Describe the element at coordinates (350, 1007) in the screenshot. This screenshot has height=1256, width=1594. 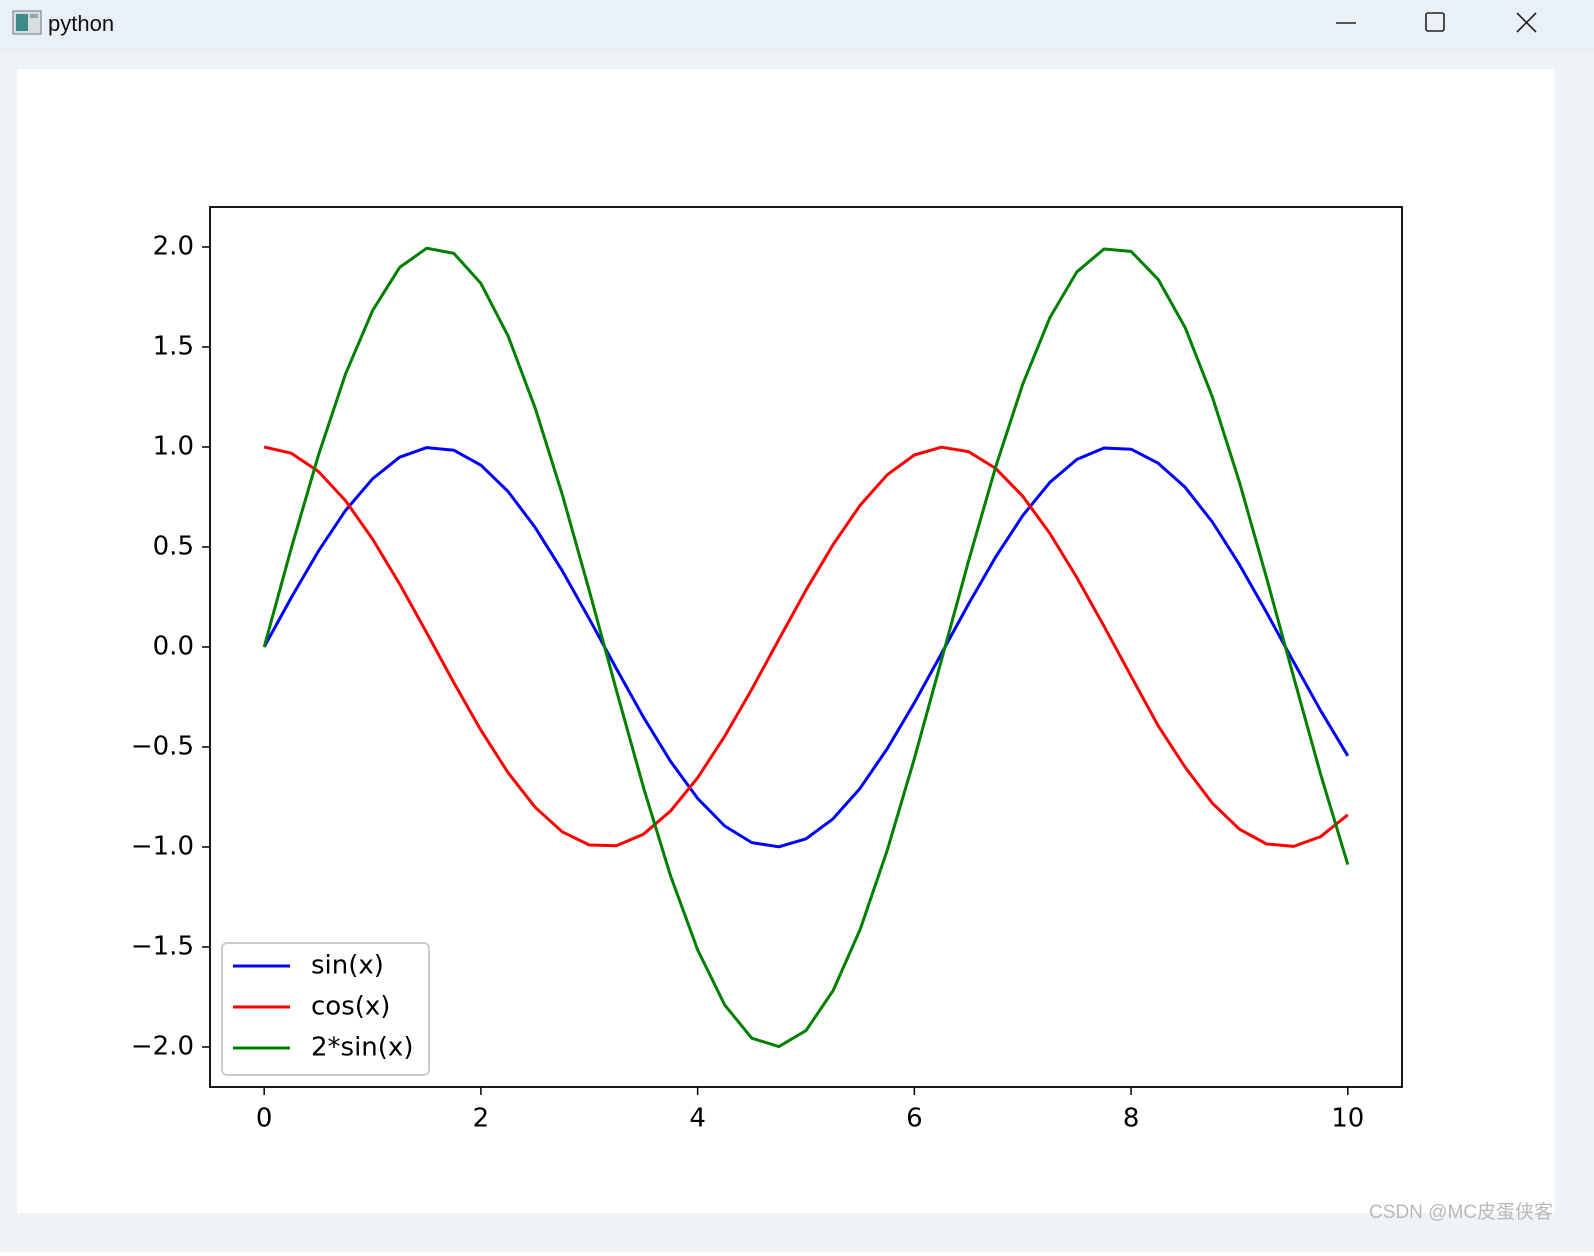
I see `legend-label: cos(x)` at that location.